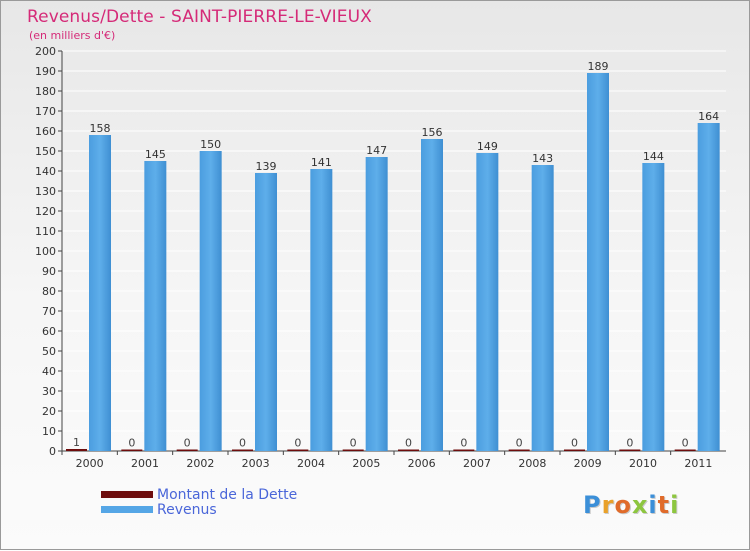 This screenshot has height=551, width=750. Describe the element at coordinates (643, 463) in the screenshot. I see `x-tick-label: 2010` at that location.